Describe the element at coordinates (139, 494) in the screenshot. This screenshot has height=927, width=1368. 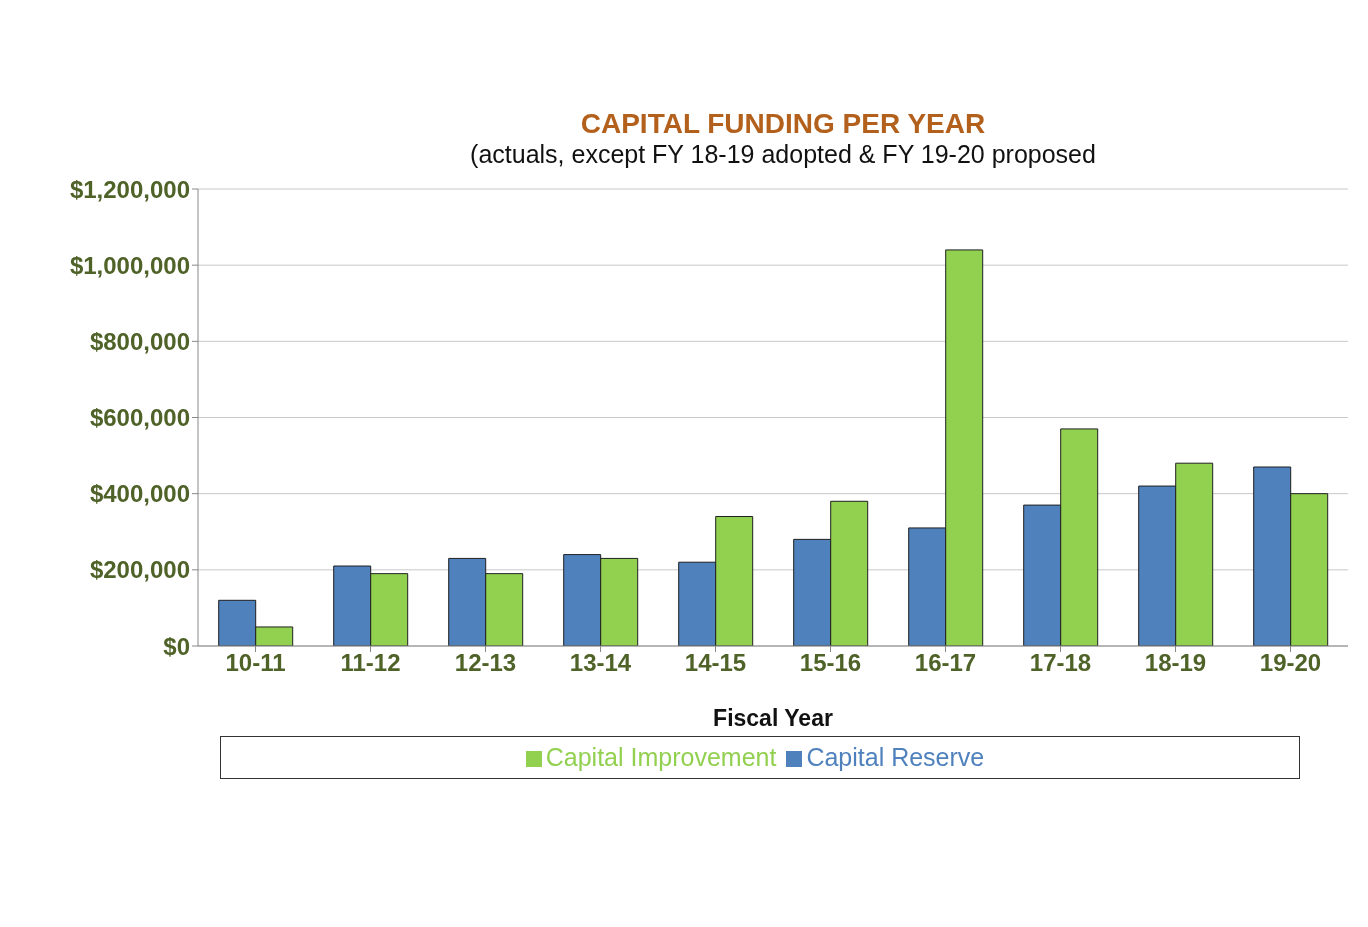
I see `y-tick-label: $400,000` at that location.